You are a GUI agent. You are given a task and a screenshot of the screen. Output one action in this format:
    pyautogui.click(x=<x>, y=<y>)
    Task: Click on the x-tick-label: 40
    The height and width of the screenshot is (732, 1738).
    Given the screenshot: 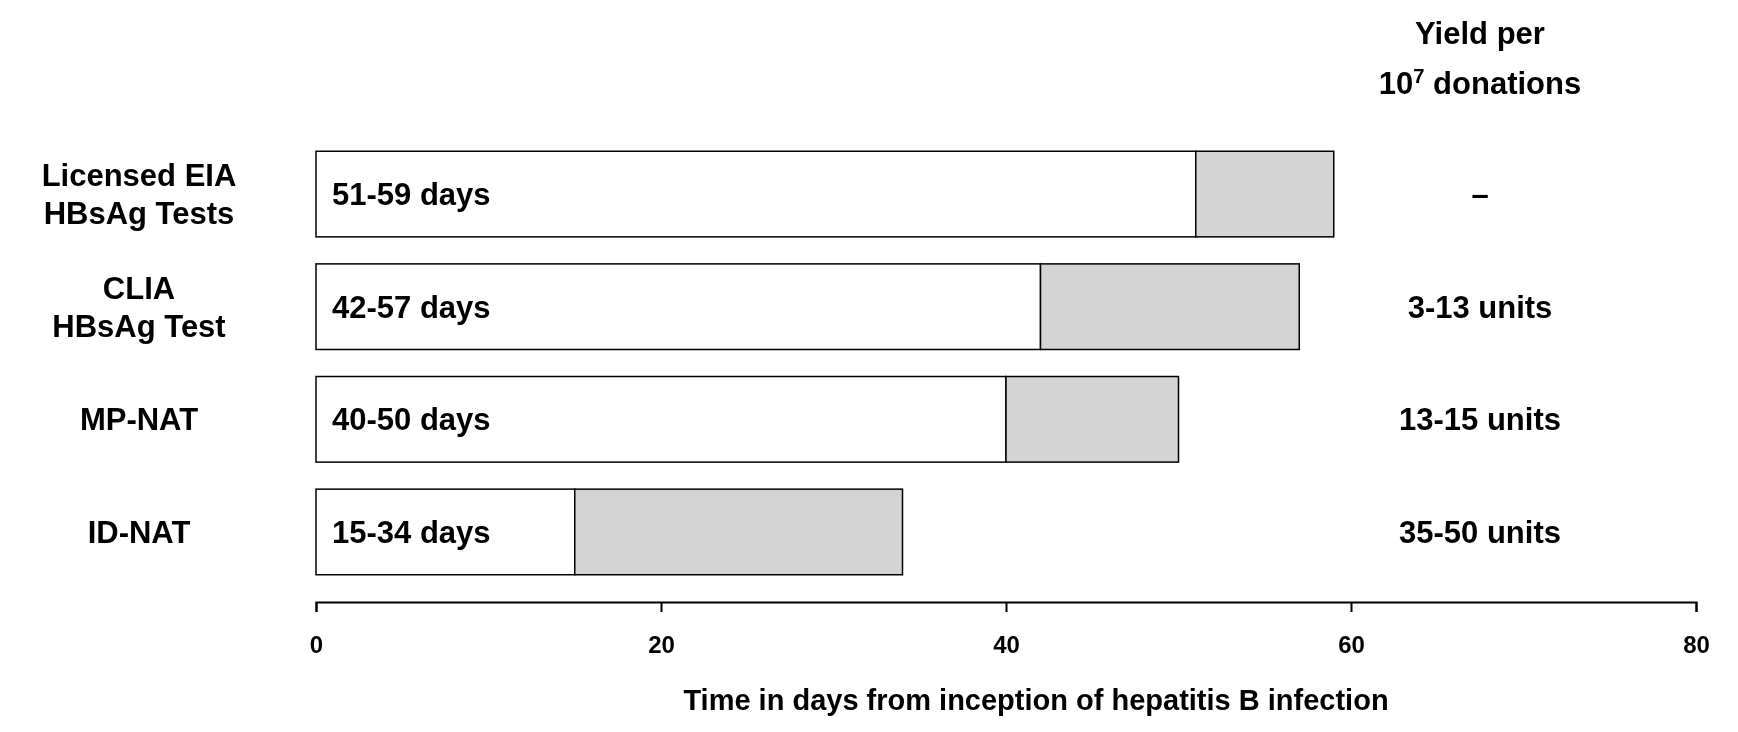 What is the action you would take?
    pyautogui.click(x=1006, y=645)
    